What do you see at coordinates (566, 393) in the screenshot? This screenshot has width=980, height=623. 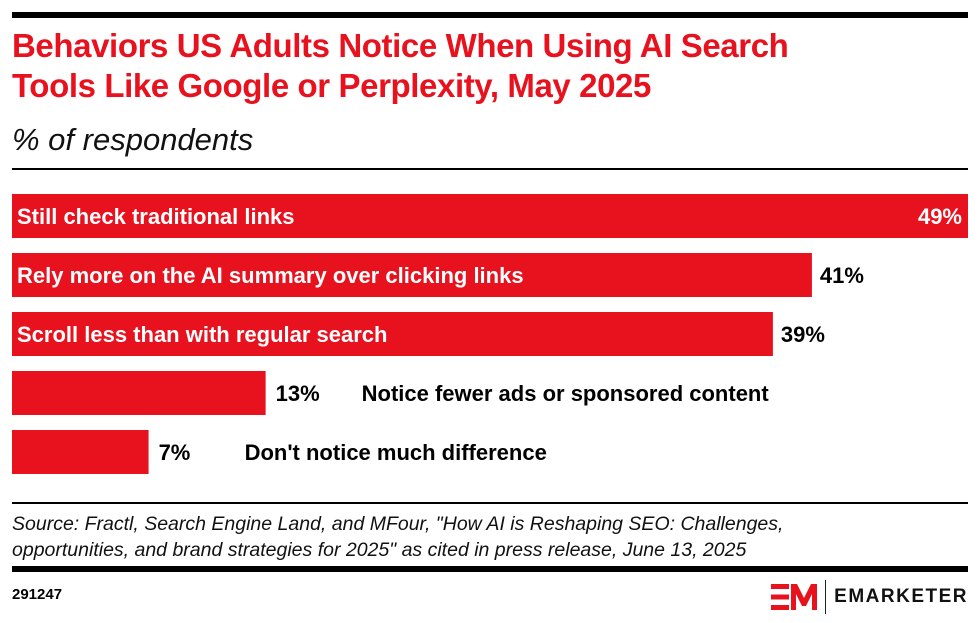 I see `category-label: Notice fewer ads or sponsored content` at bounding box center [566, 393].